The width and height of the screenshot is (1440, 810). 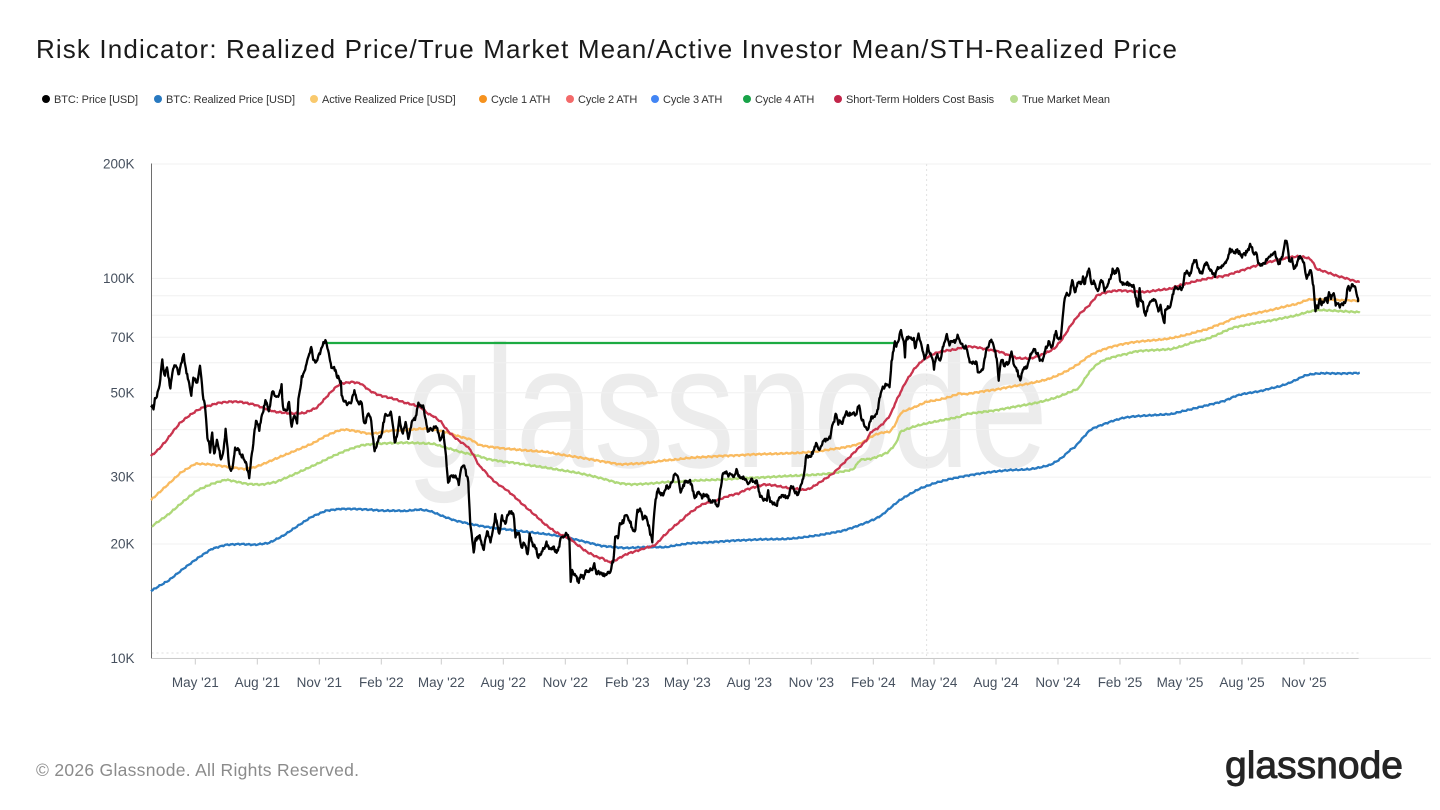 I want to click on svg-text: 30K, so click(x=122, y=477).